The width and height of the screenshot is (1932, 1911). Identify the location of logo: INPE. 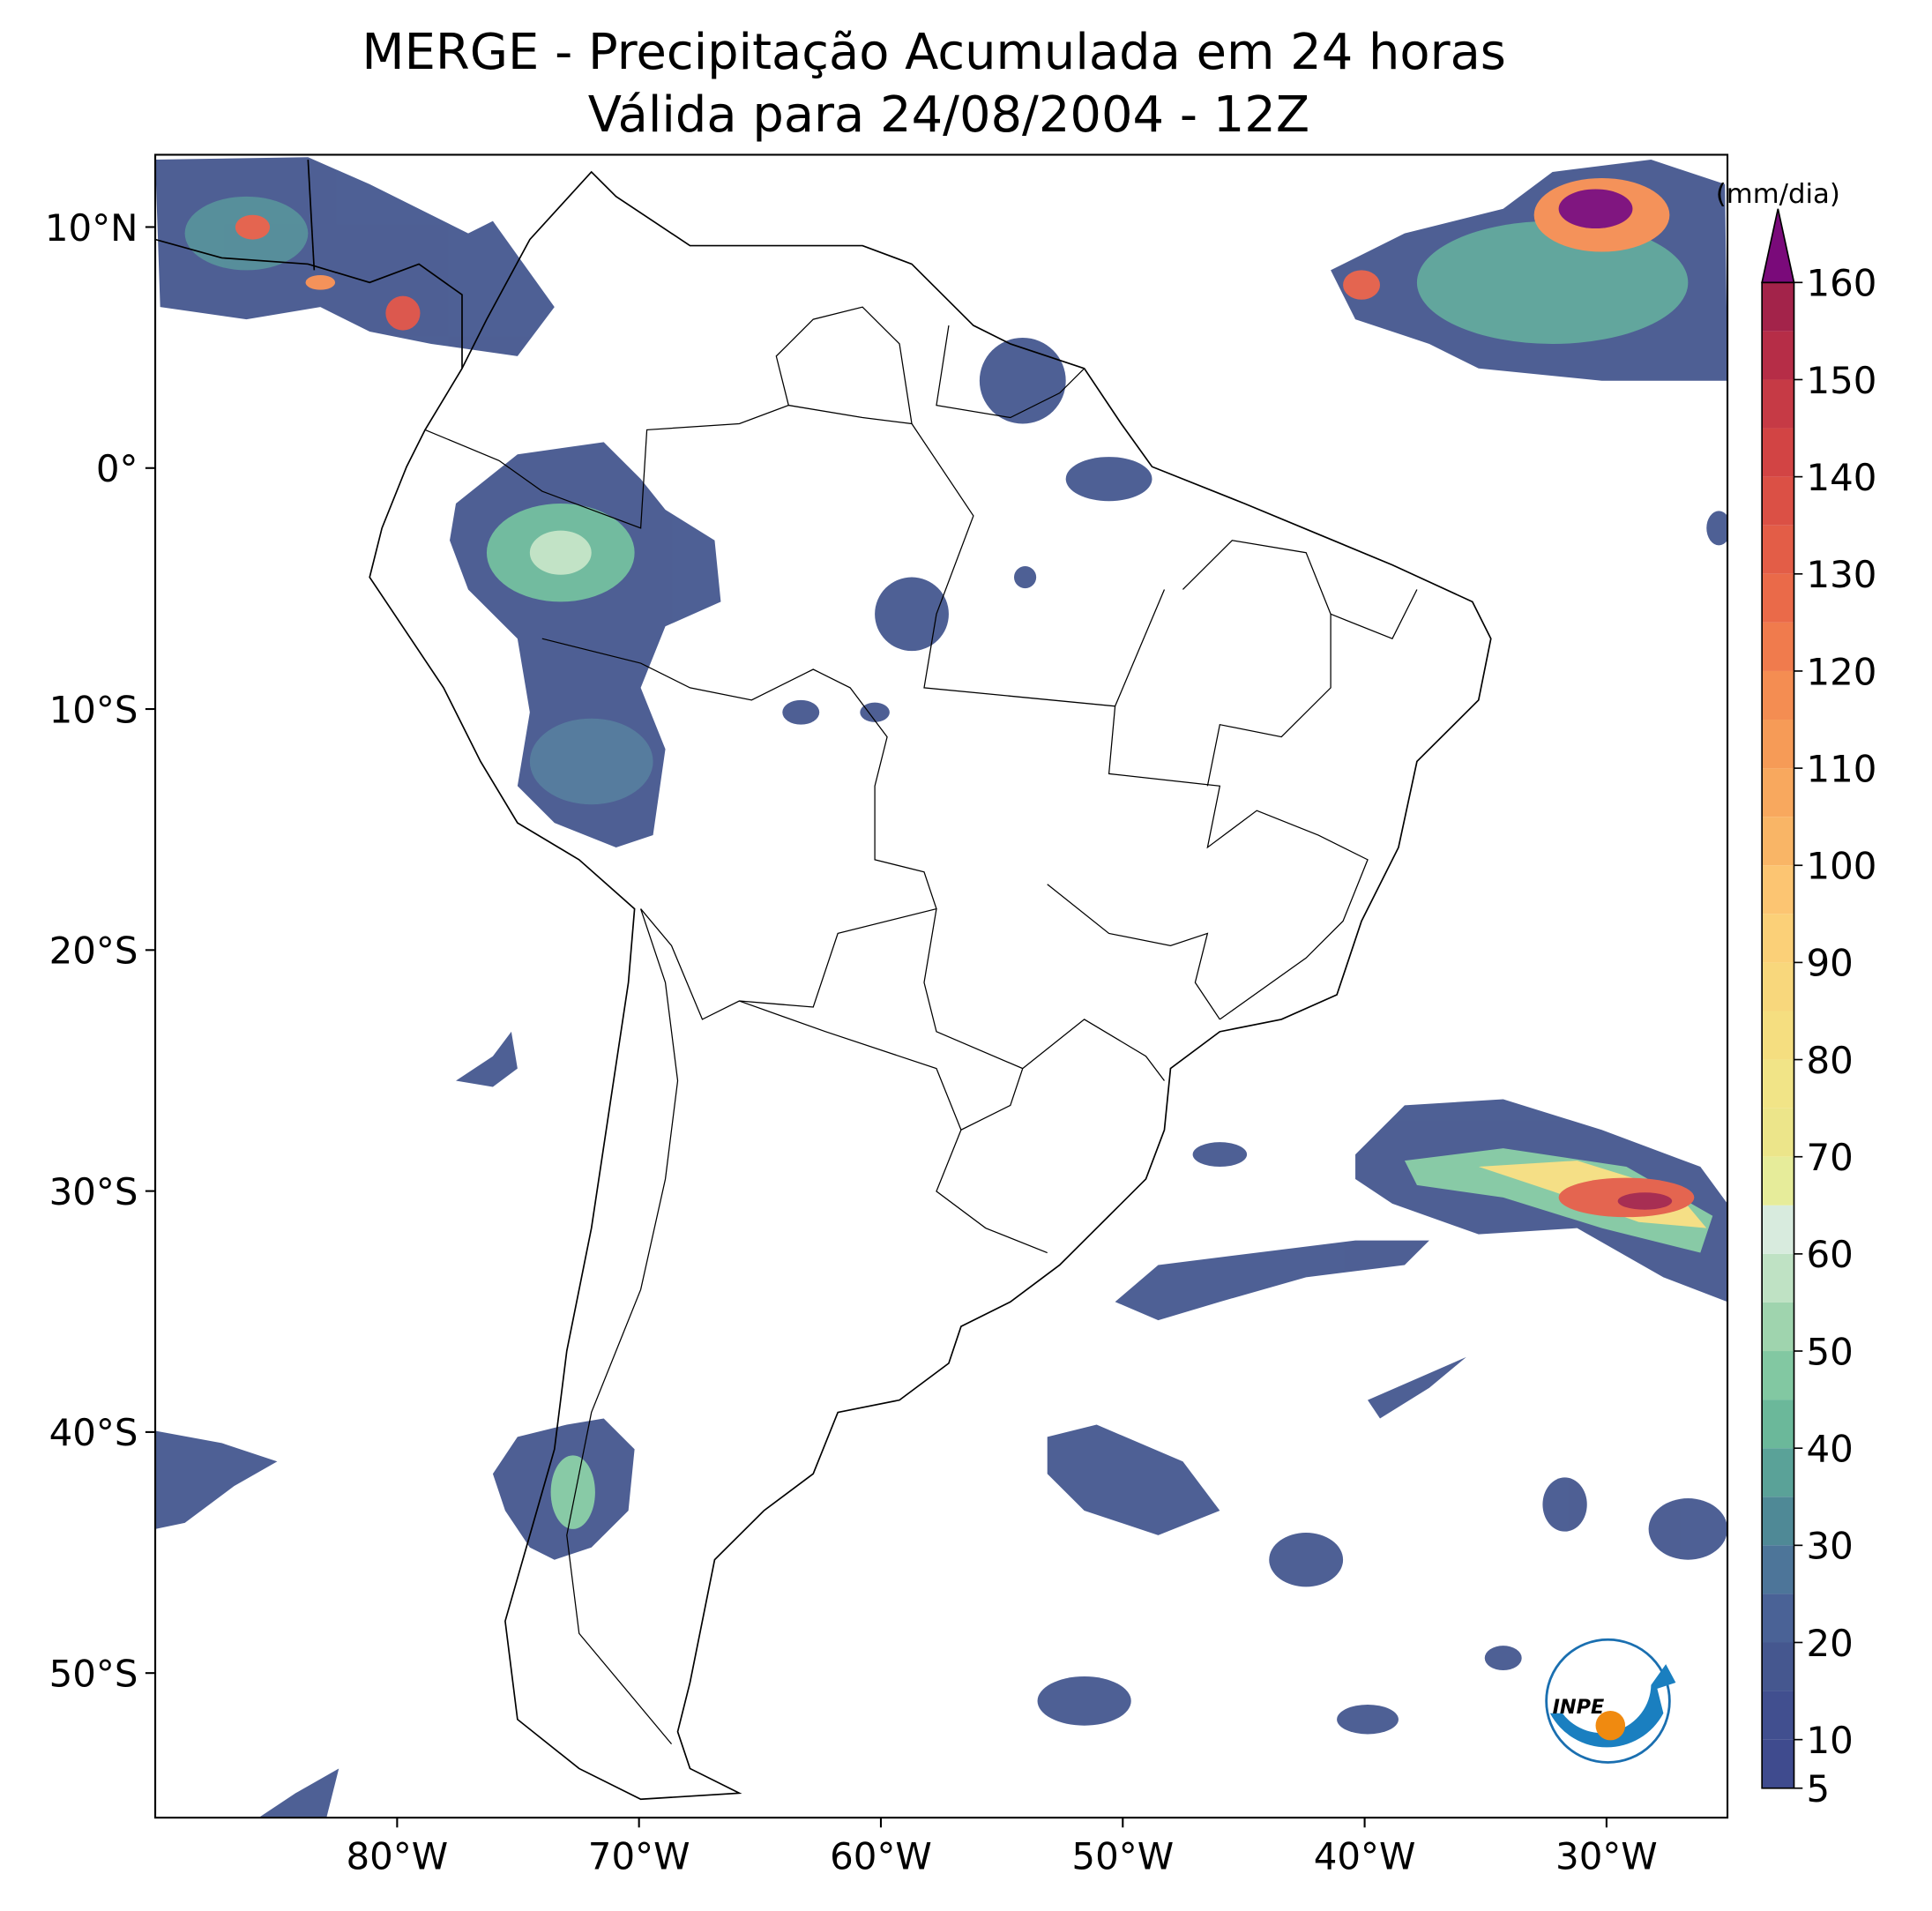
(1610, 1701).